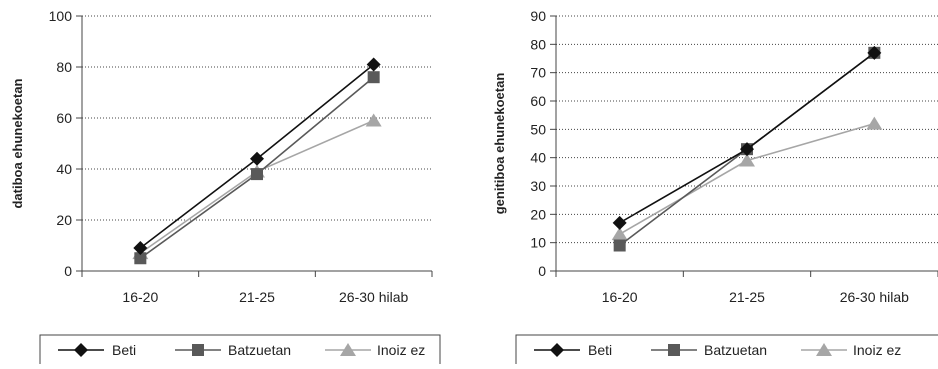  Describe the element at coordinates (747, 138) in the screenshot. I see `series-line-beti` at that location.